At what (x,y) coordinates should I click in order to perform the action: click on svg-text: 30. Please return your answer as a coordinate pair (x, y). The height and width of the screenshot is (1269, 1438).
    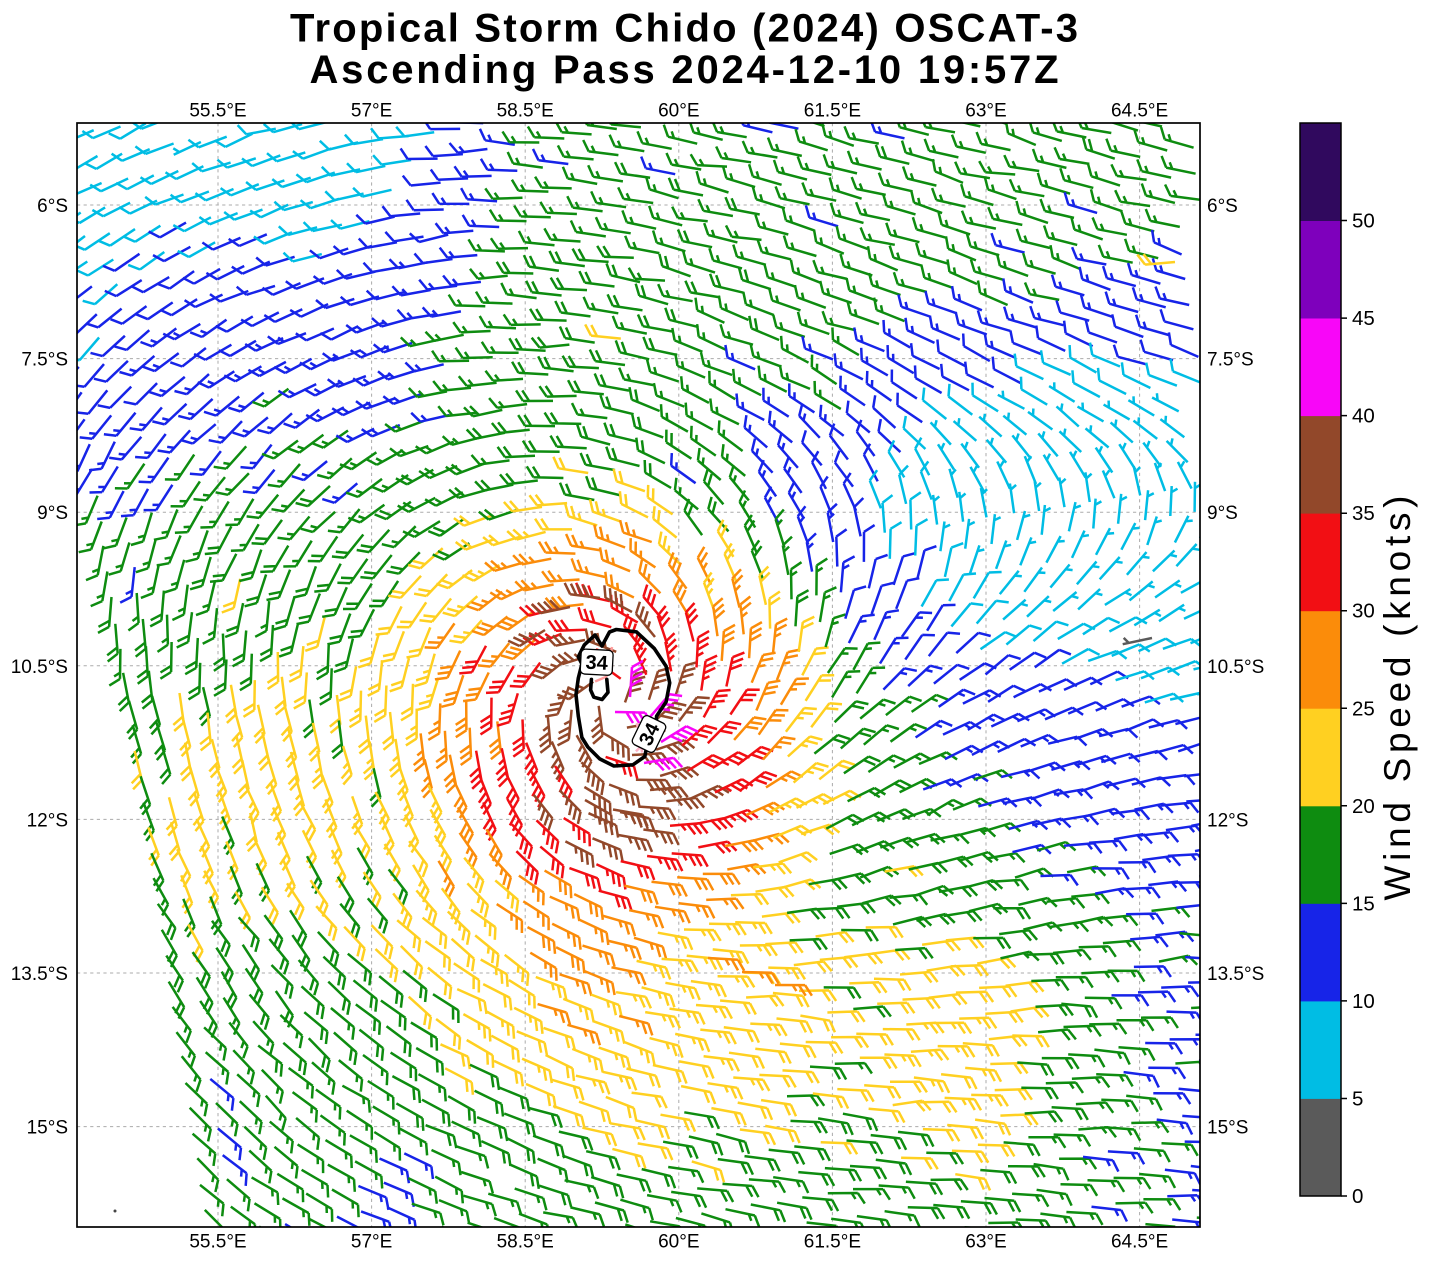
    Looking at the image, I should click on (1363, 611).